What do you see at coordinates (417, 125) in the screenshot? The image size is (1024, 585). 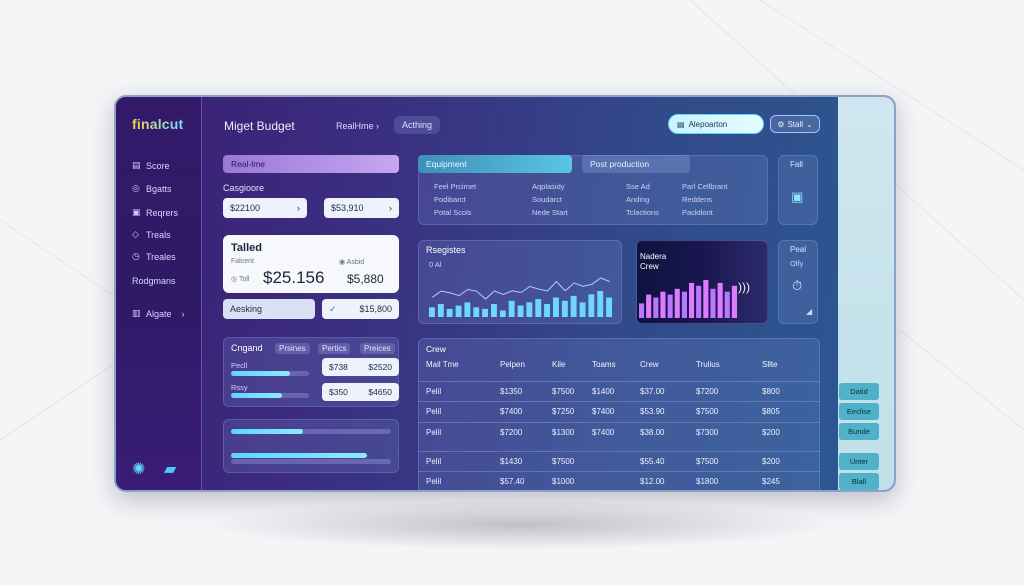 I see `breadcrumb-active: Acthing` at bounding box center [417, 125].